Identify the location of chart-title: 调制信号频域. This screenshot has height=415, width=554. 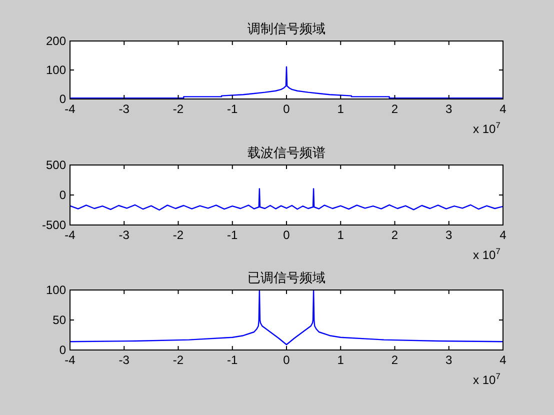
(287, 29).